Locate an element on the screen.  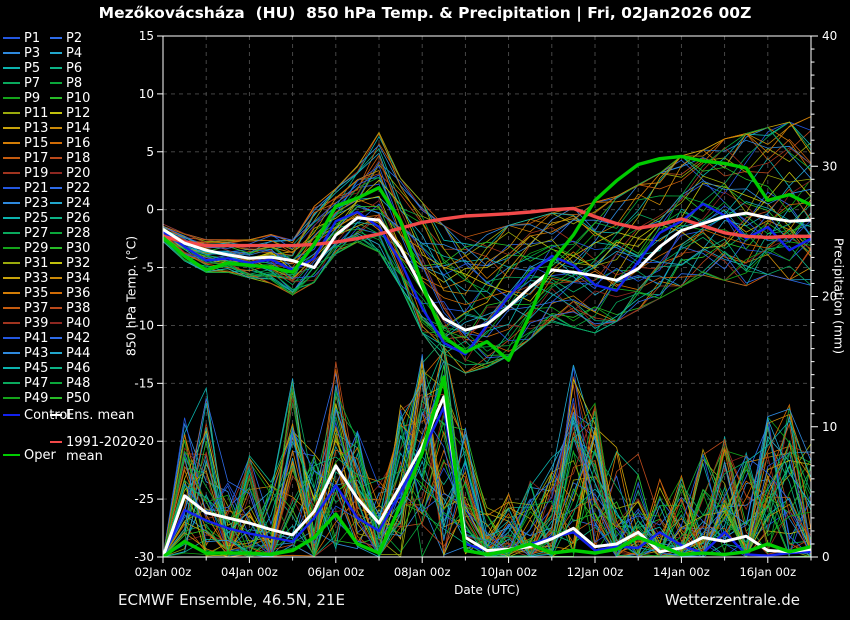
legend-member-P38: P38 is located at coordinates (70, 308).